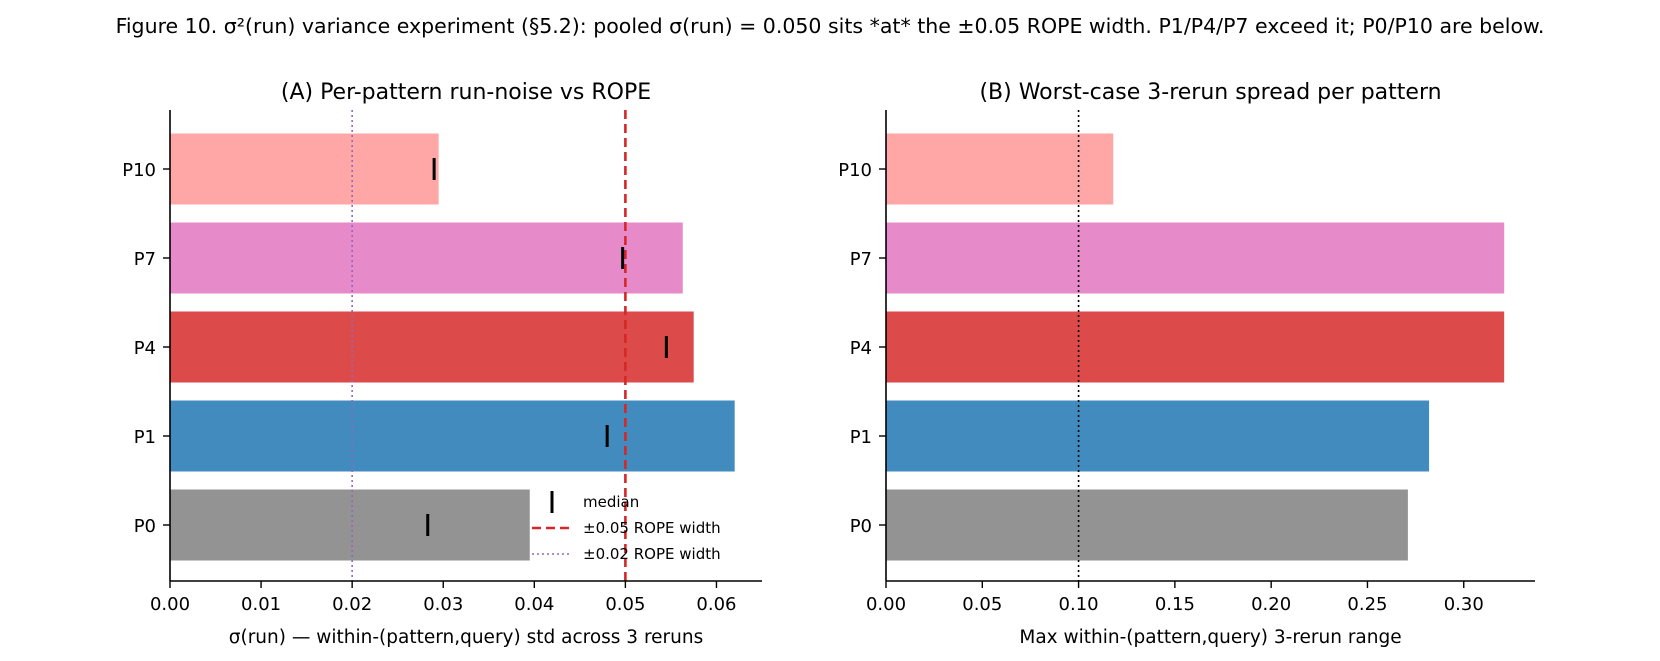  Describe the element at coordinates (1271, 604) in the screenshot. I see `x-tick-label: 0.20` at that location.